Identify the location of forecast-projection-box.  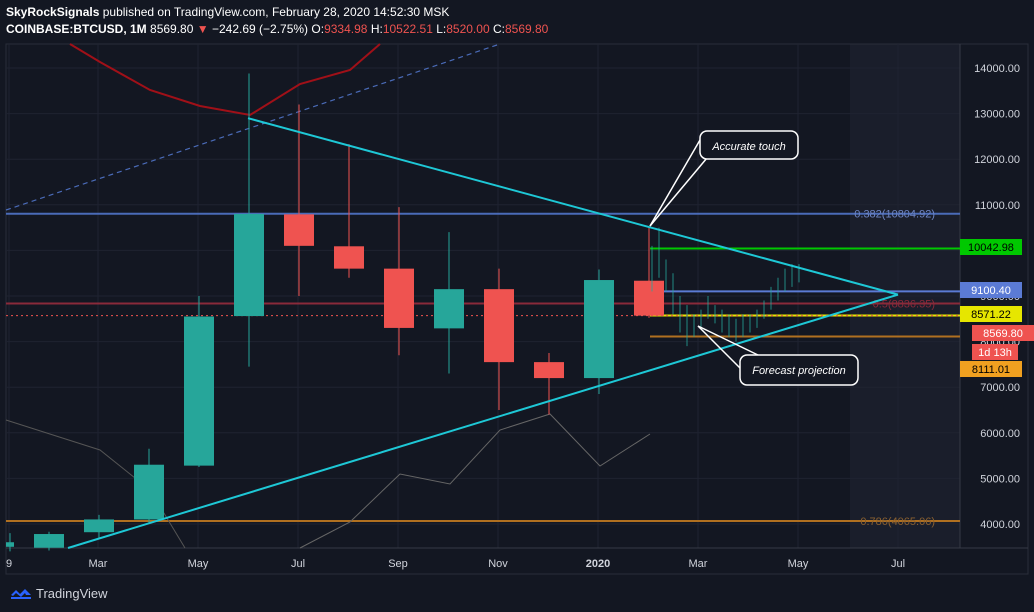
(799, 370).